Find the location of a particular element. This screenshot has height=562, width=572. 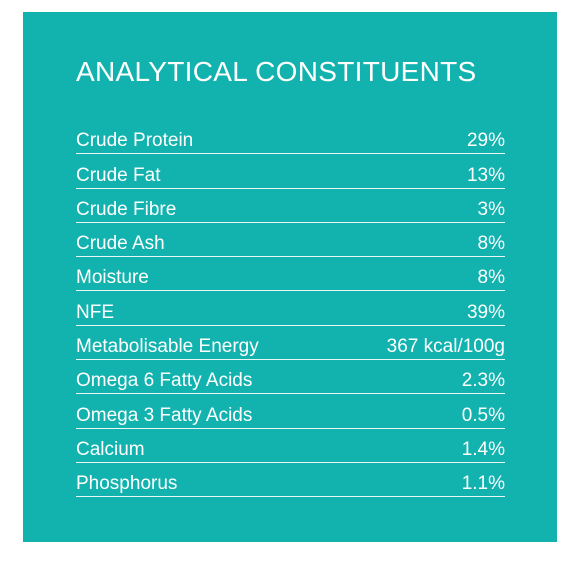

row-label: Calcium is located at coordinates (110, 449).